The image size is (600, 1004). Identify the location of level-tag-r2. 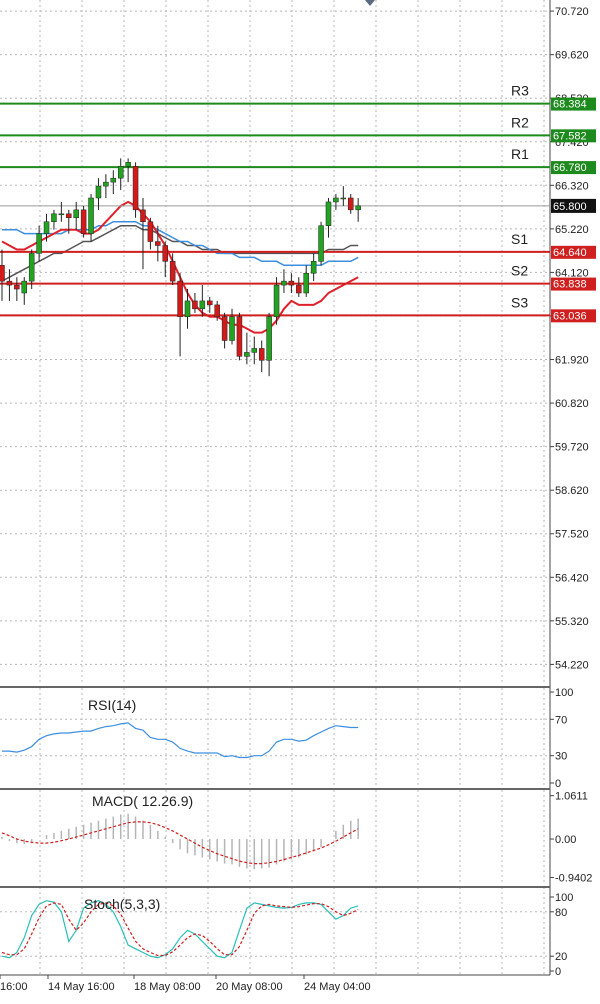
(573, 136).